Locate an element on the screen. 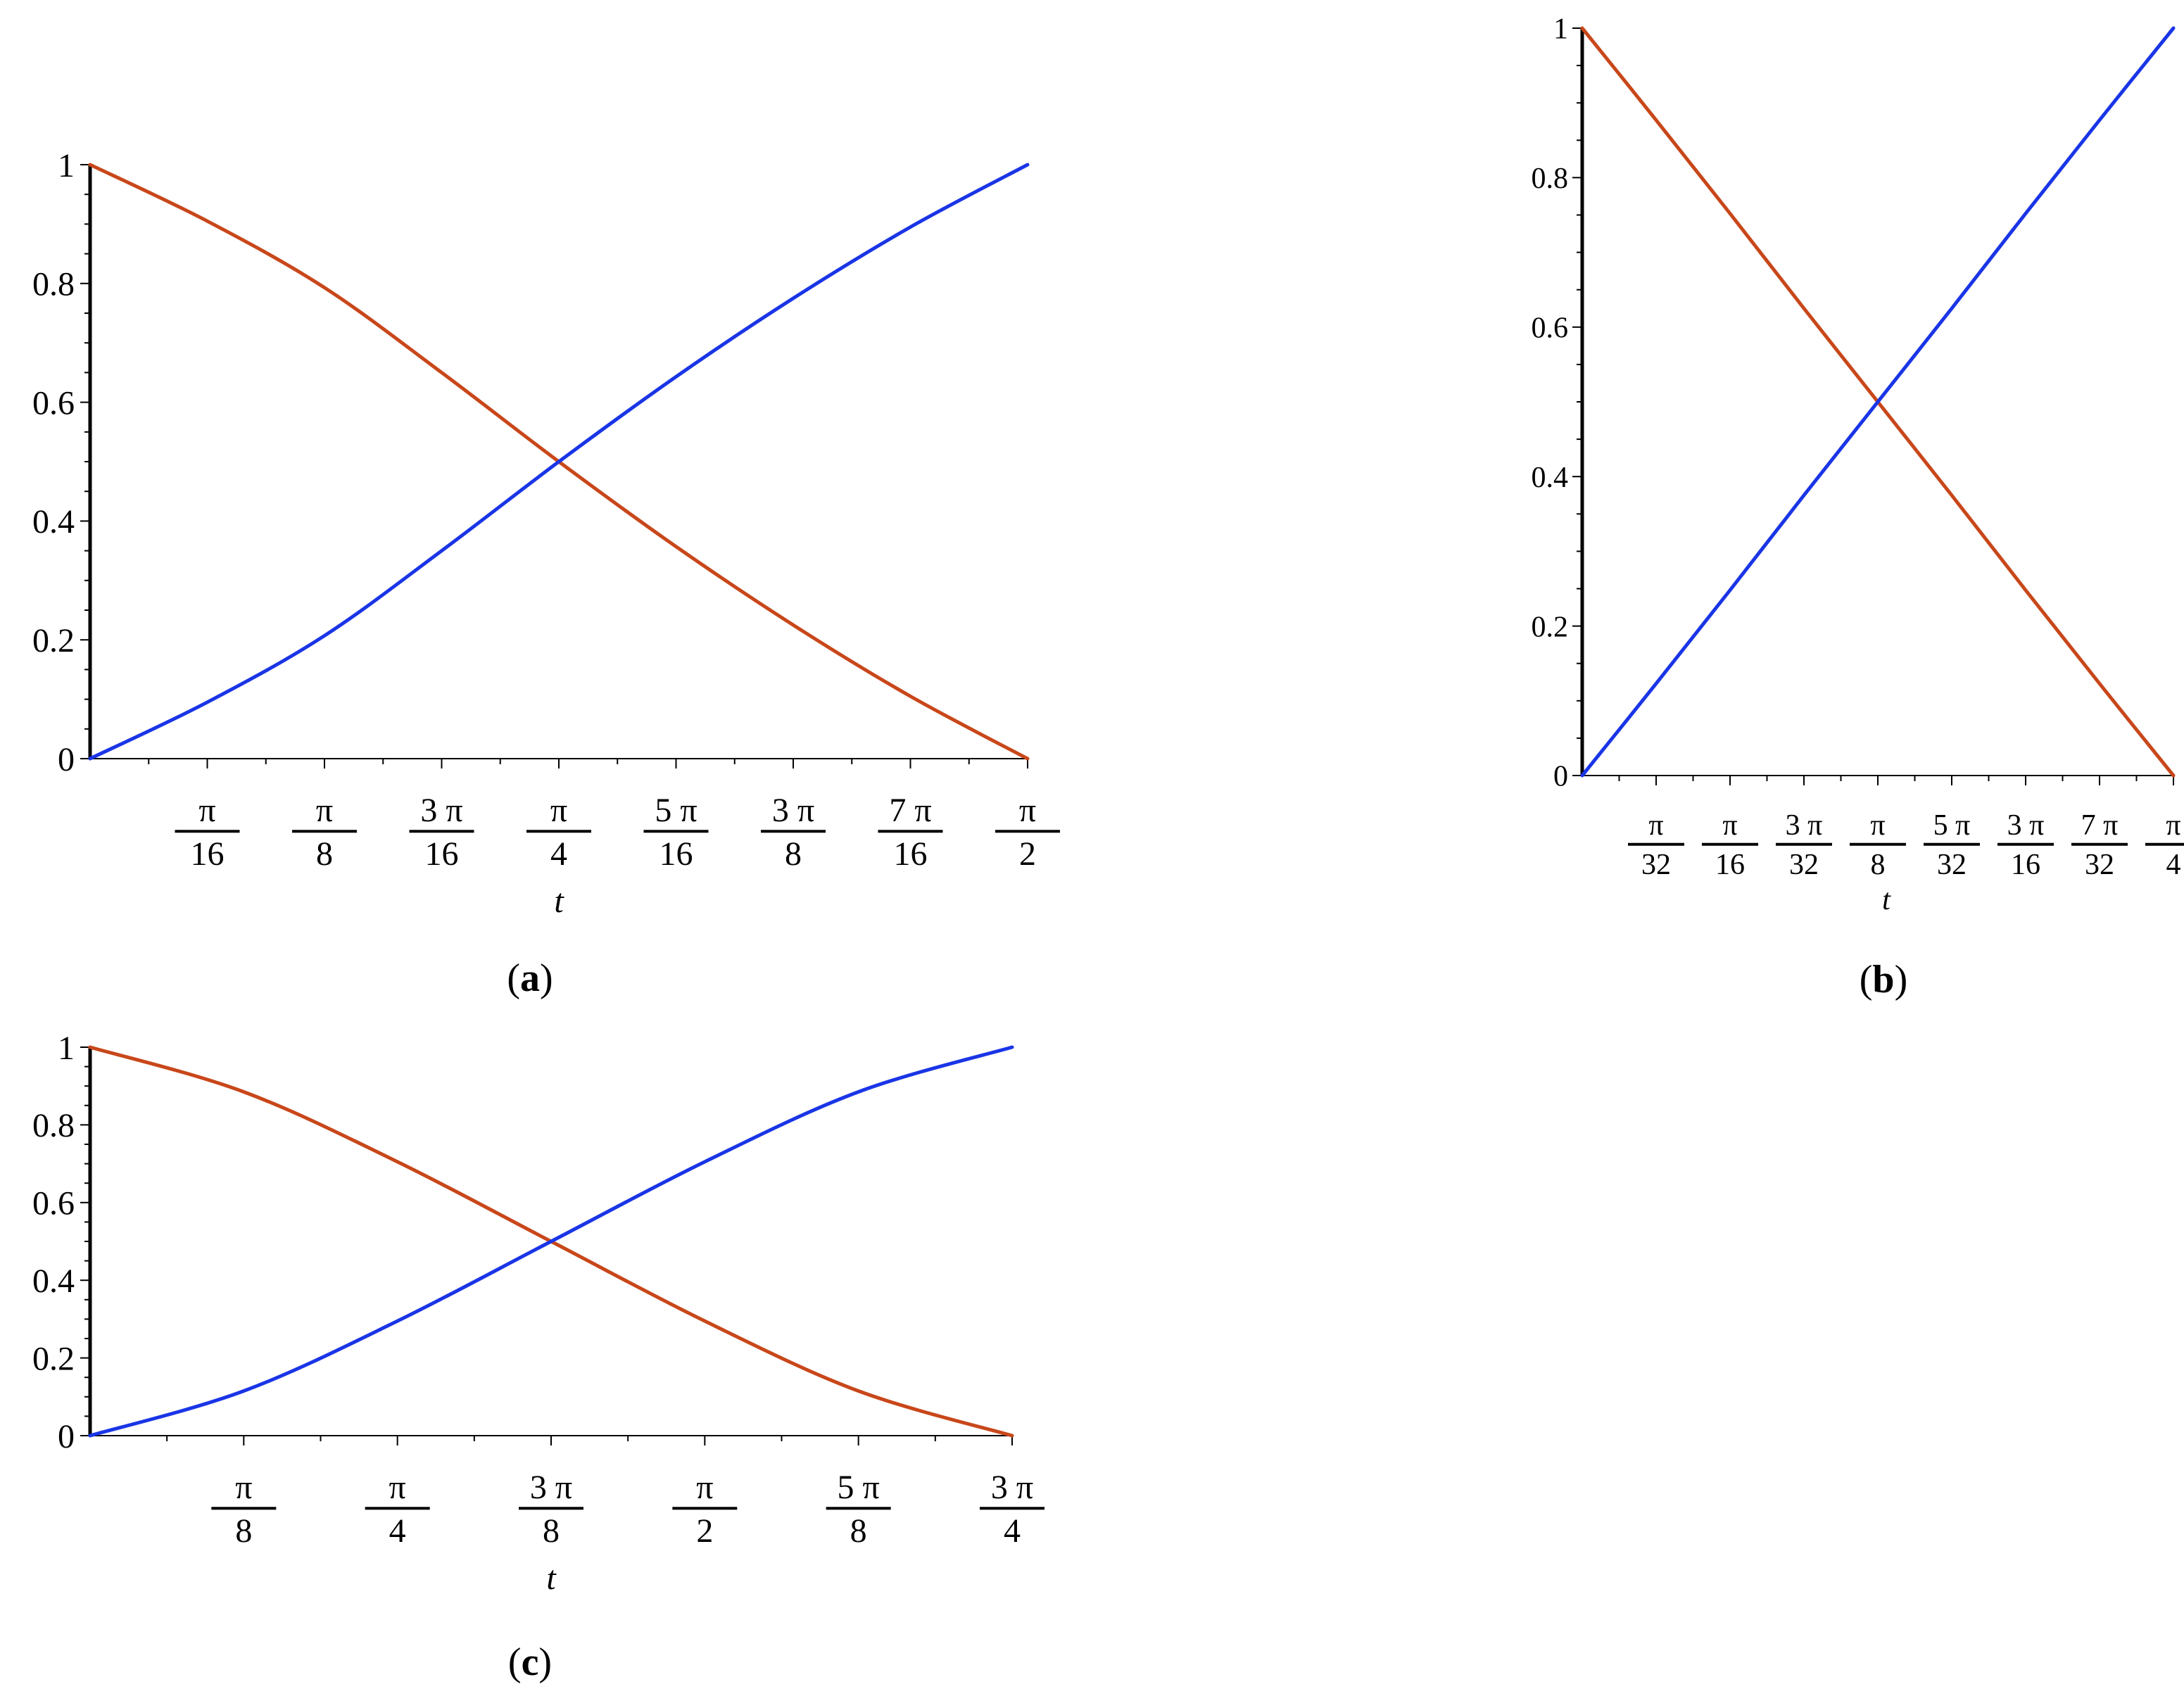  x-tick-label: 3 π4 is located at coordinates (1012, 1509).